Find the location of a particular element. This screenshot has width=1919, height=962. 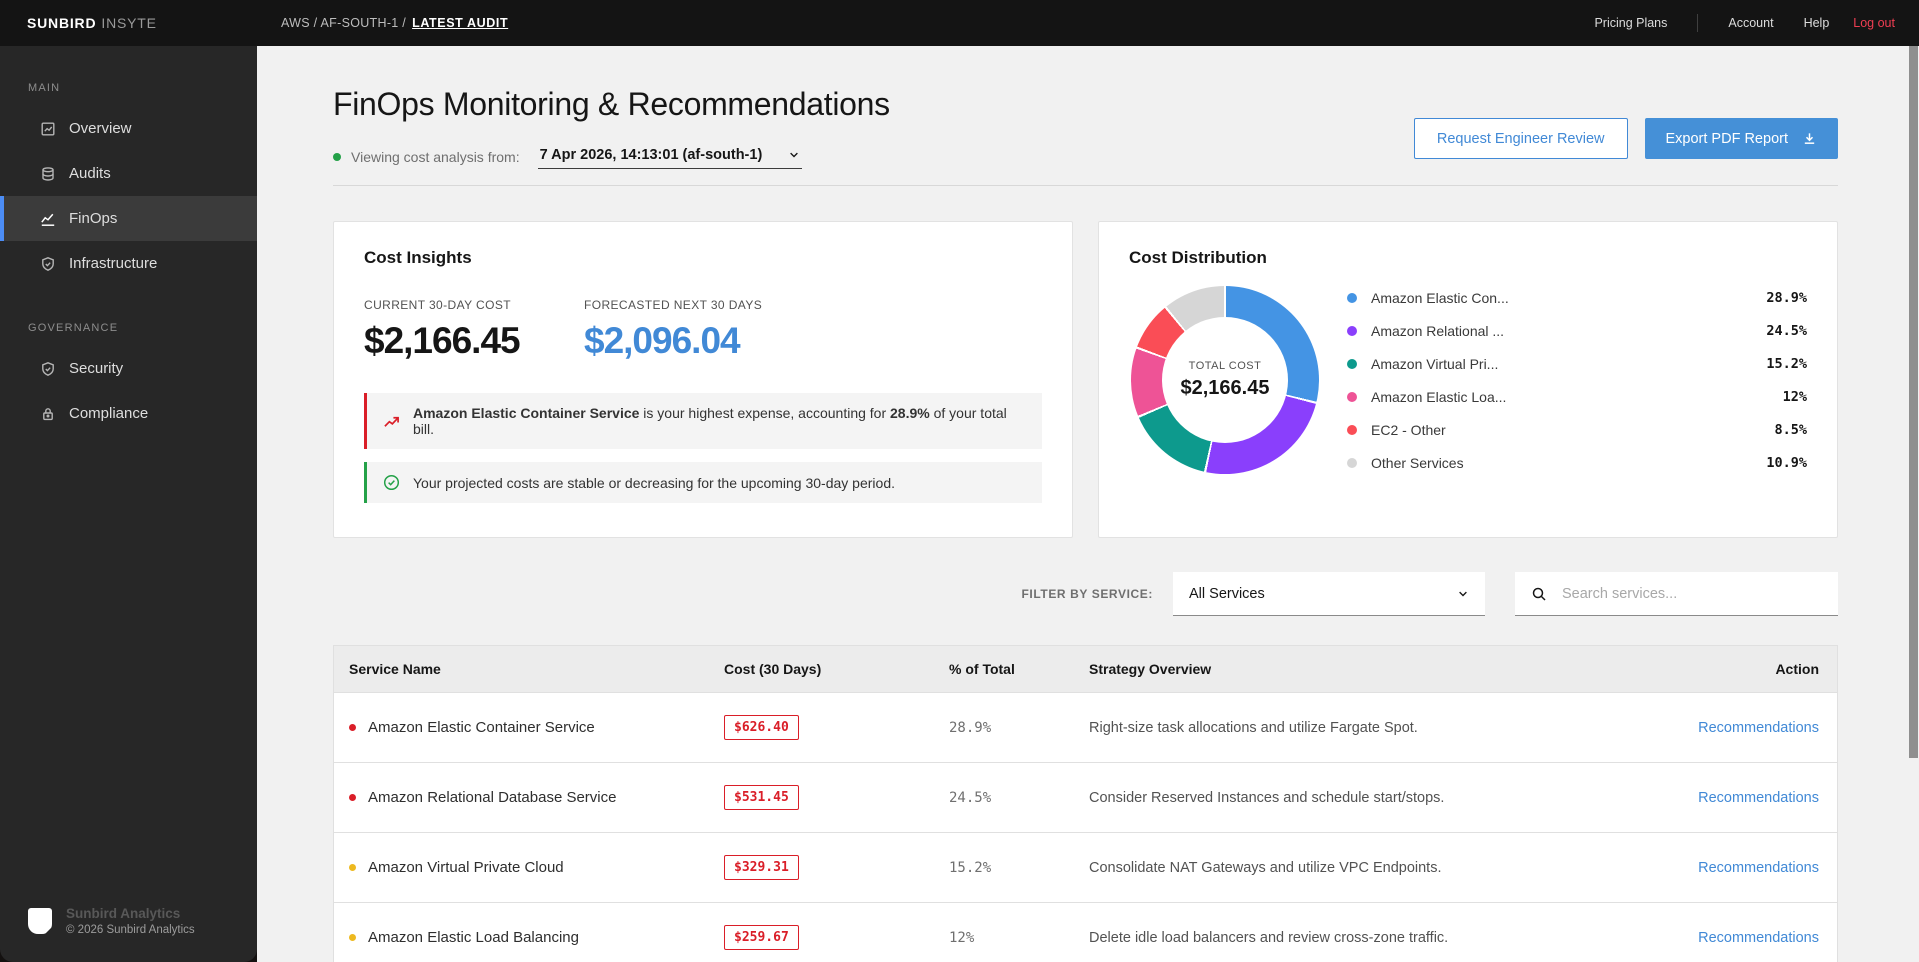

logout-link: Log out is located at coordinates (1874, 23).